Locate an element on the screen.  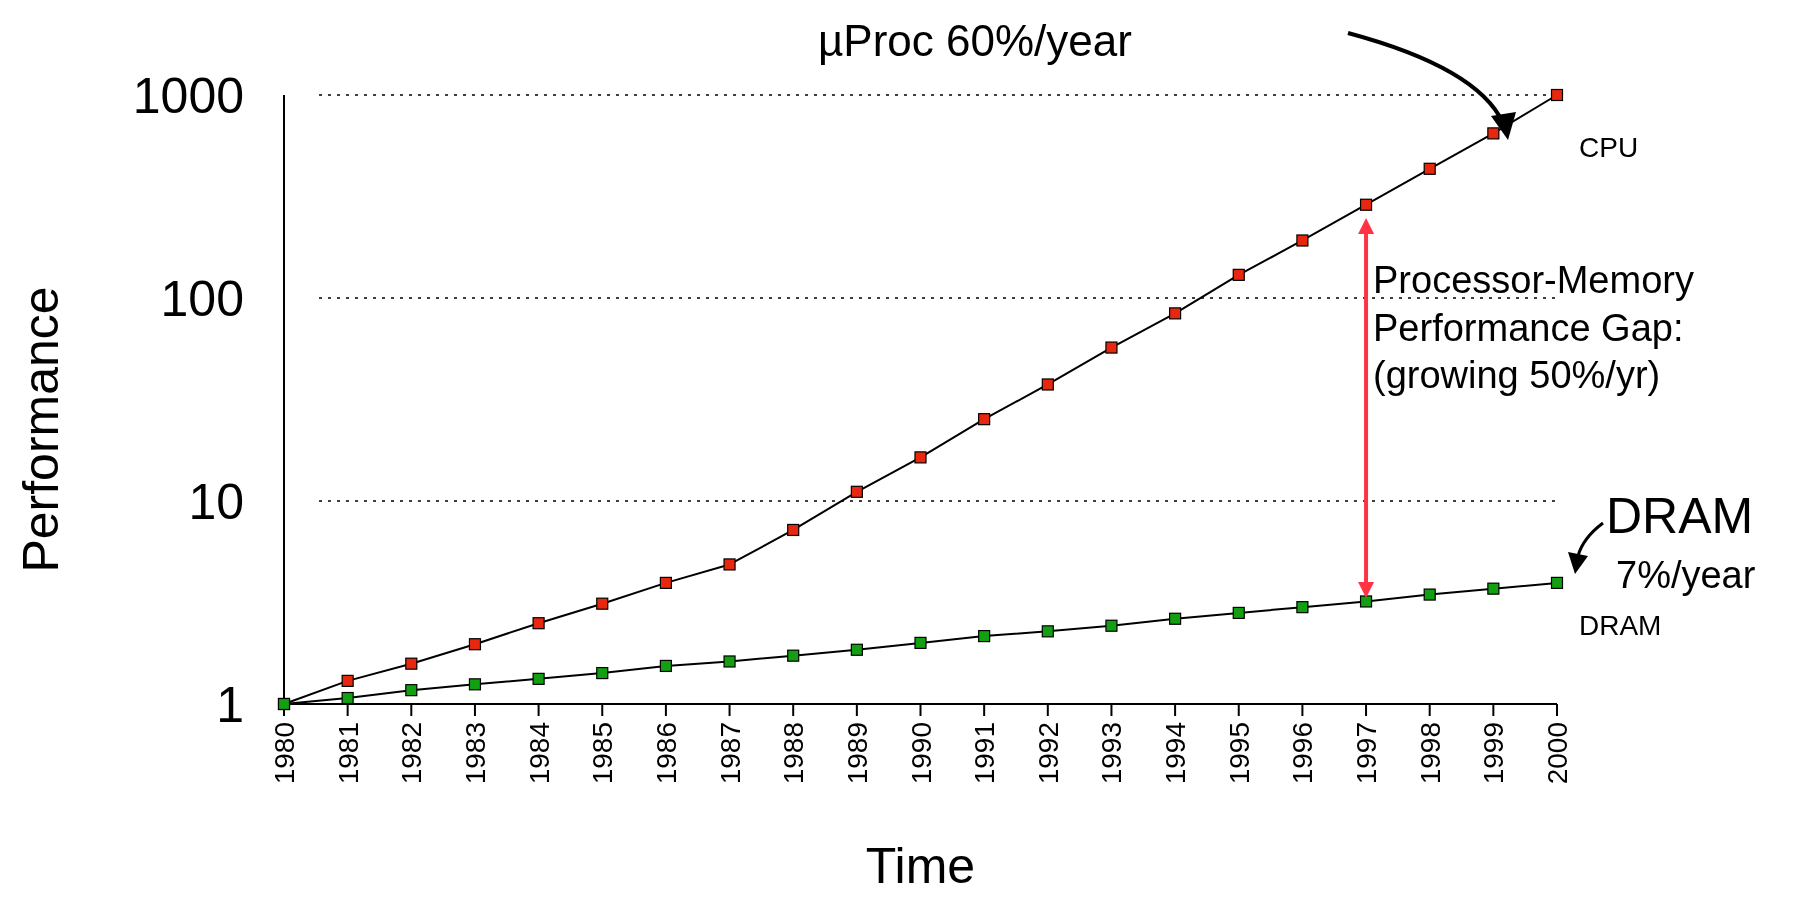
x-tick-label: 1994 is located at coordinates (1176, 753).